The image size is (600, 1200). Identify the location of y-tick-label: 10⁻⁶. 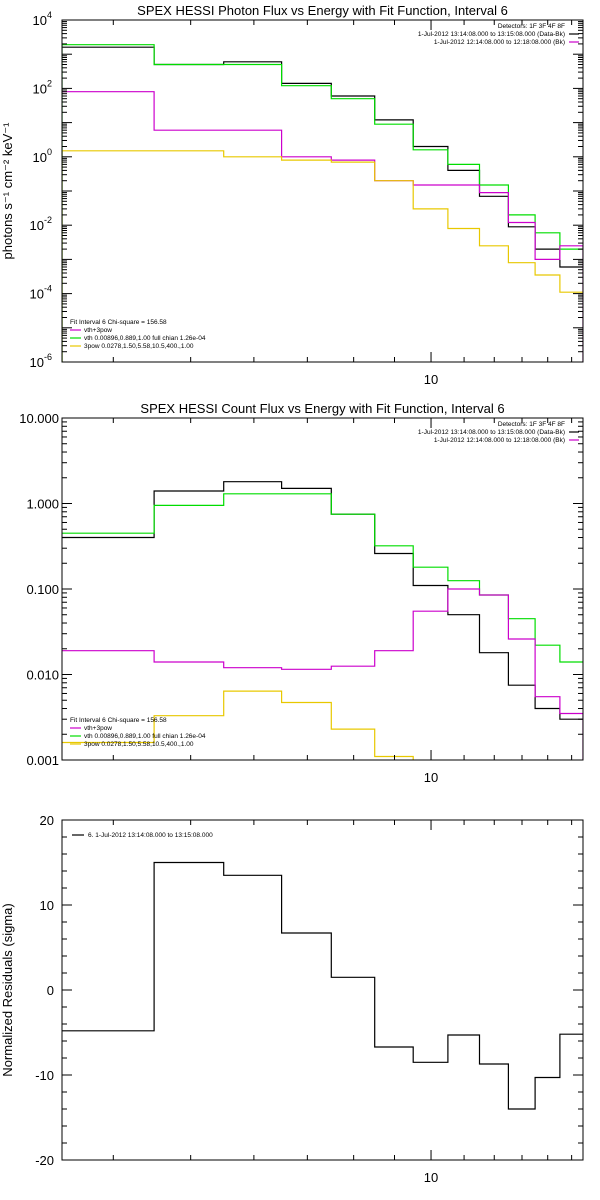
(41, 361).